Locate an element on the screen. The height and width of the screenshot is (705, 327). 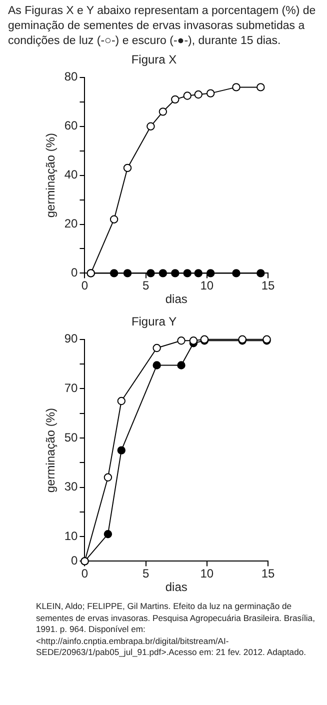
y-tick-label: 30 is located at coordinates (71, 487).